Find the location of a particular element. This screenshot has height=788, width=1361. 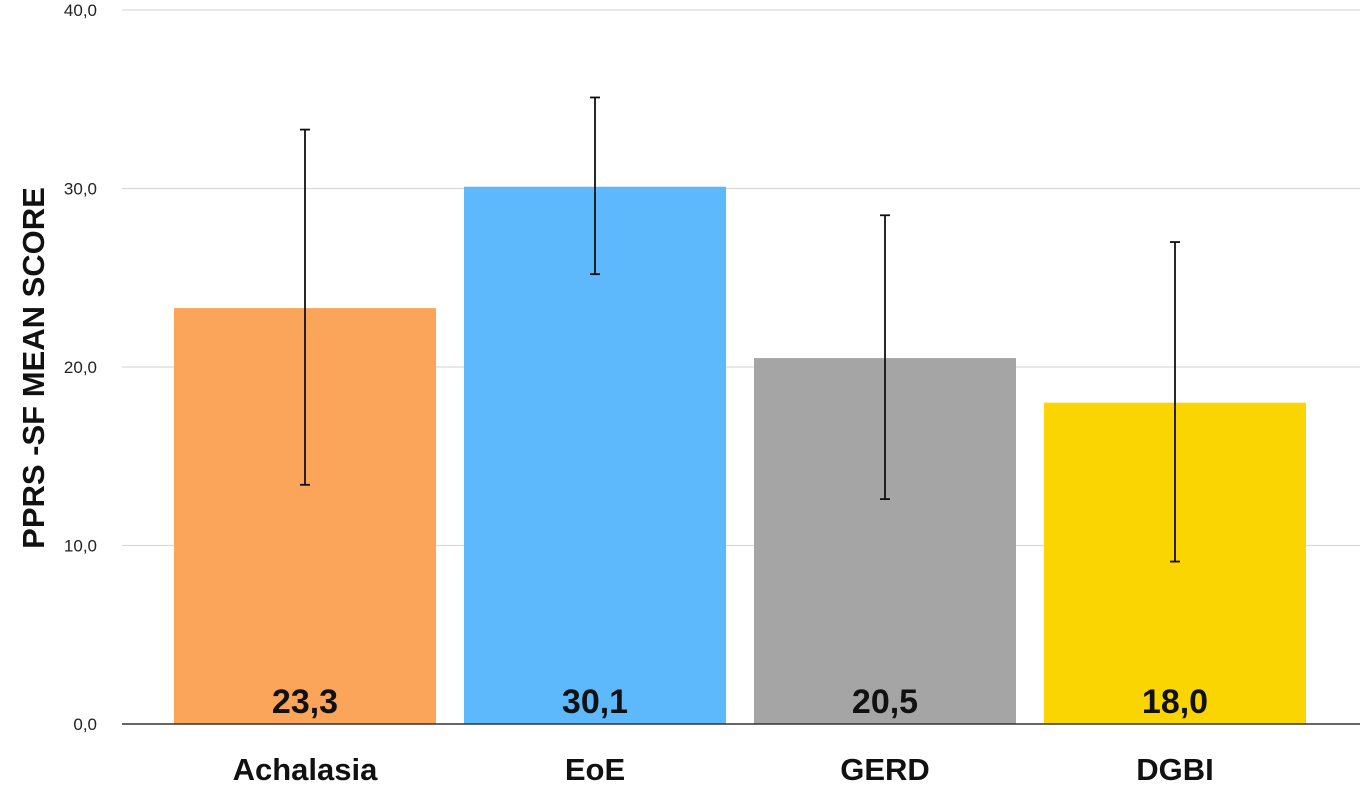

value-label-eoe: 30,1 is located at coordinates (595, 702).